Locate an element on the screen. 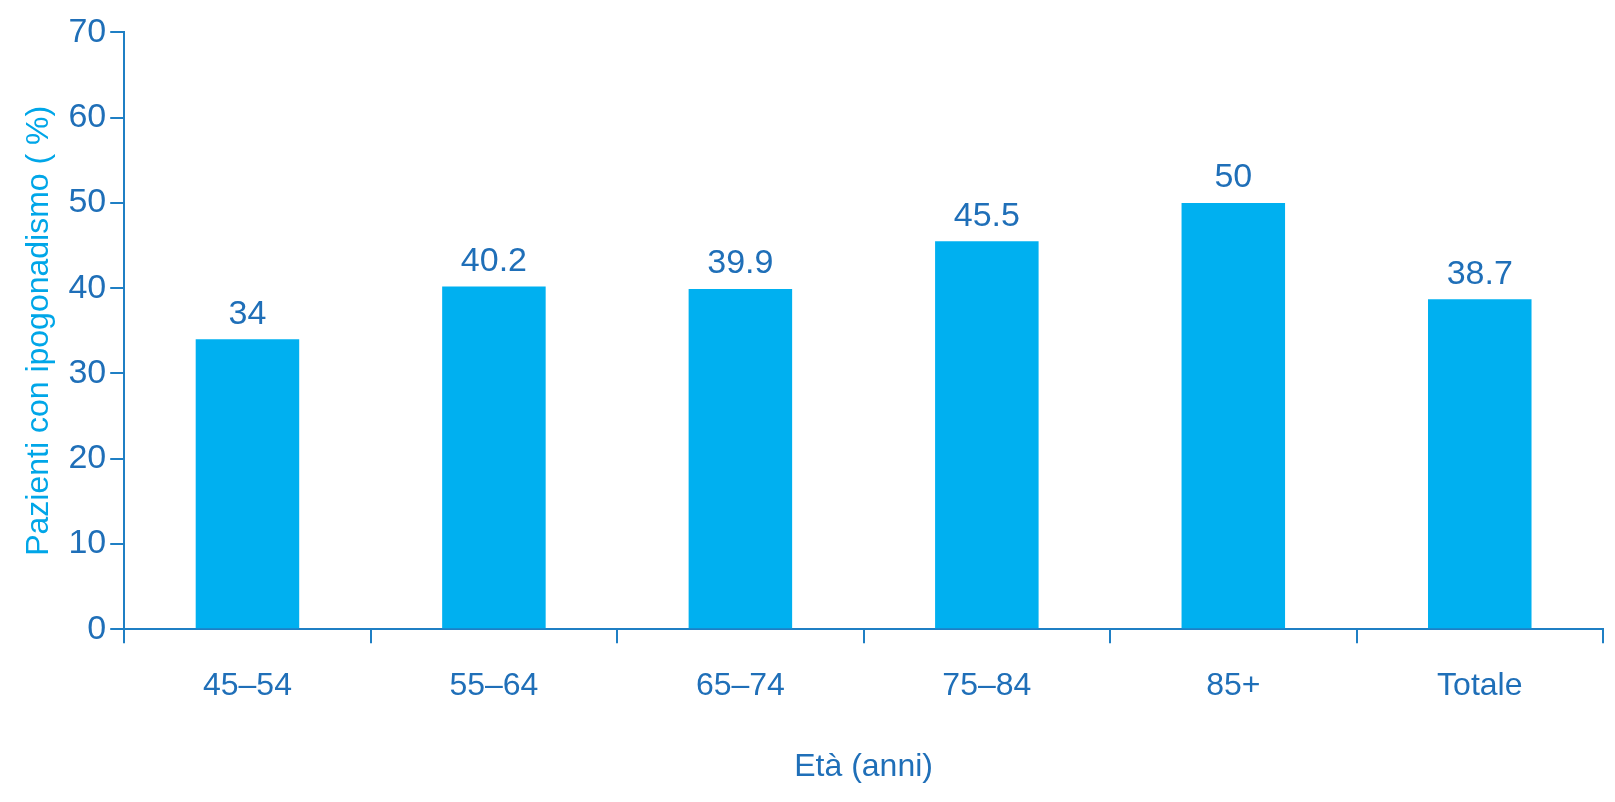 This screenshot has width=1615, height=802. data-label: 38.7 is located at coordinates (1479, 271).